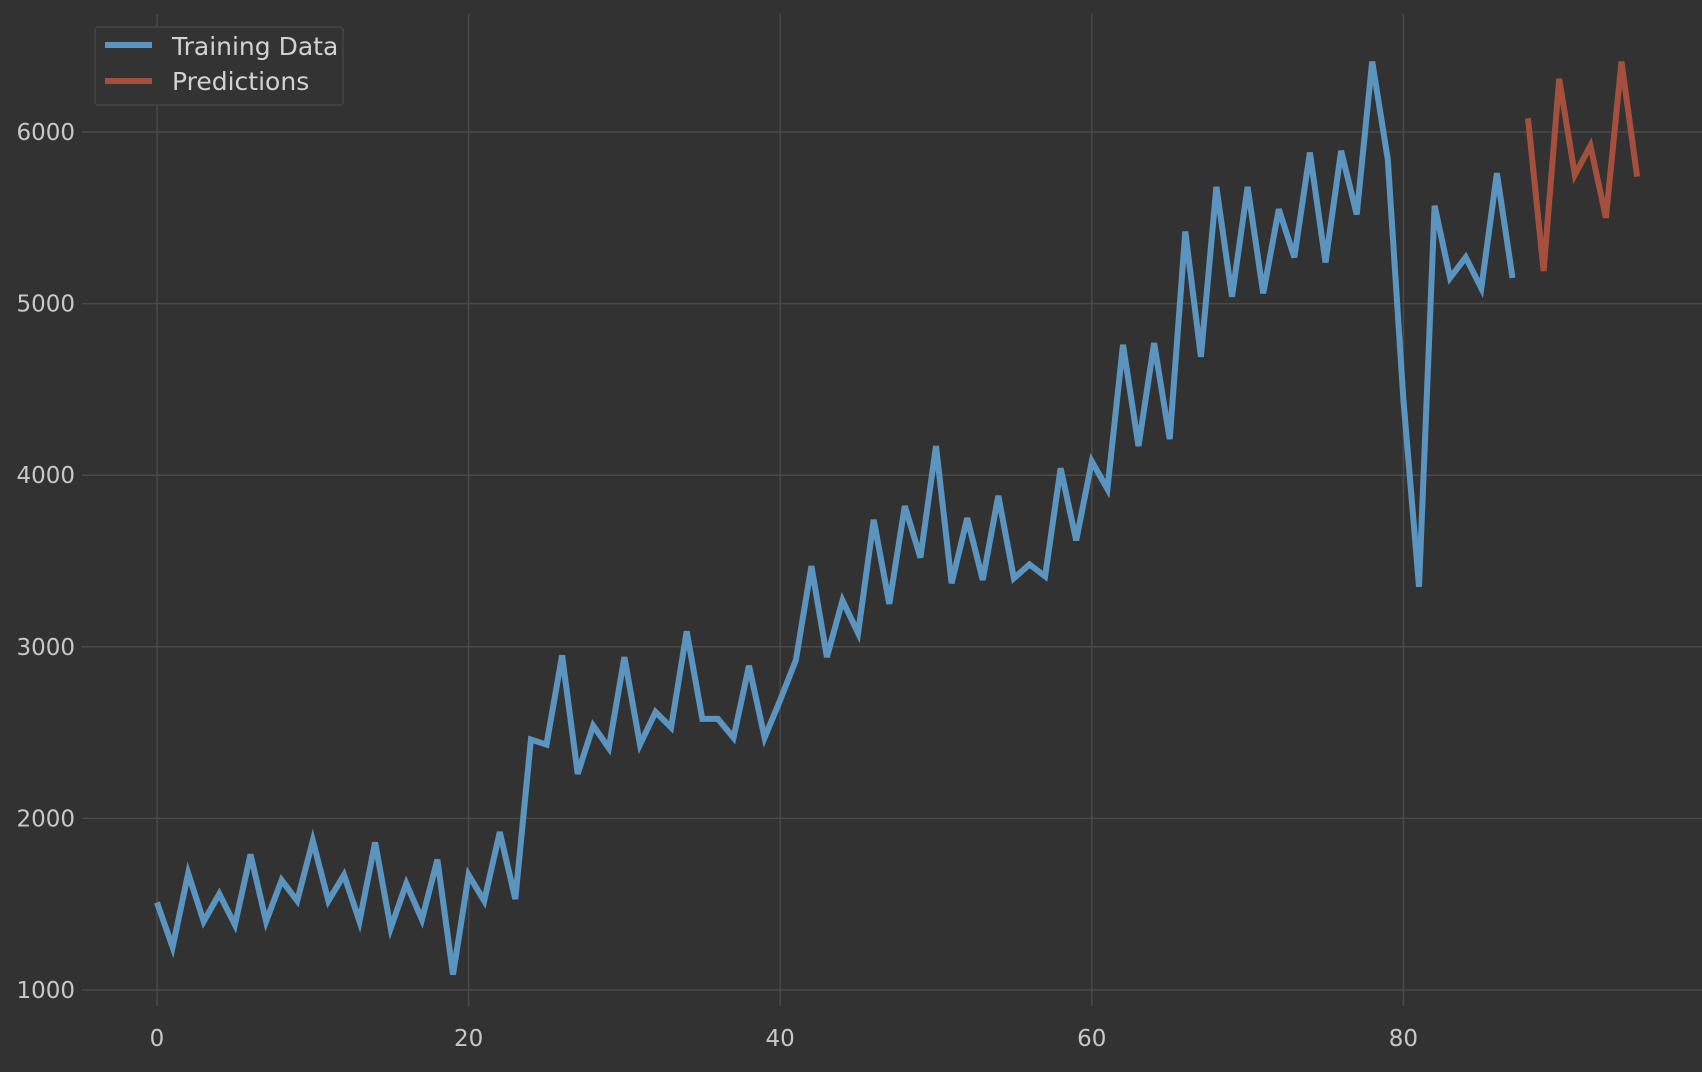 The image size is (1702, 1072). Describe the element at coordinates (254, 46) in the screenshot. I see `legend-label-training: Training Data` at that location.